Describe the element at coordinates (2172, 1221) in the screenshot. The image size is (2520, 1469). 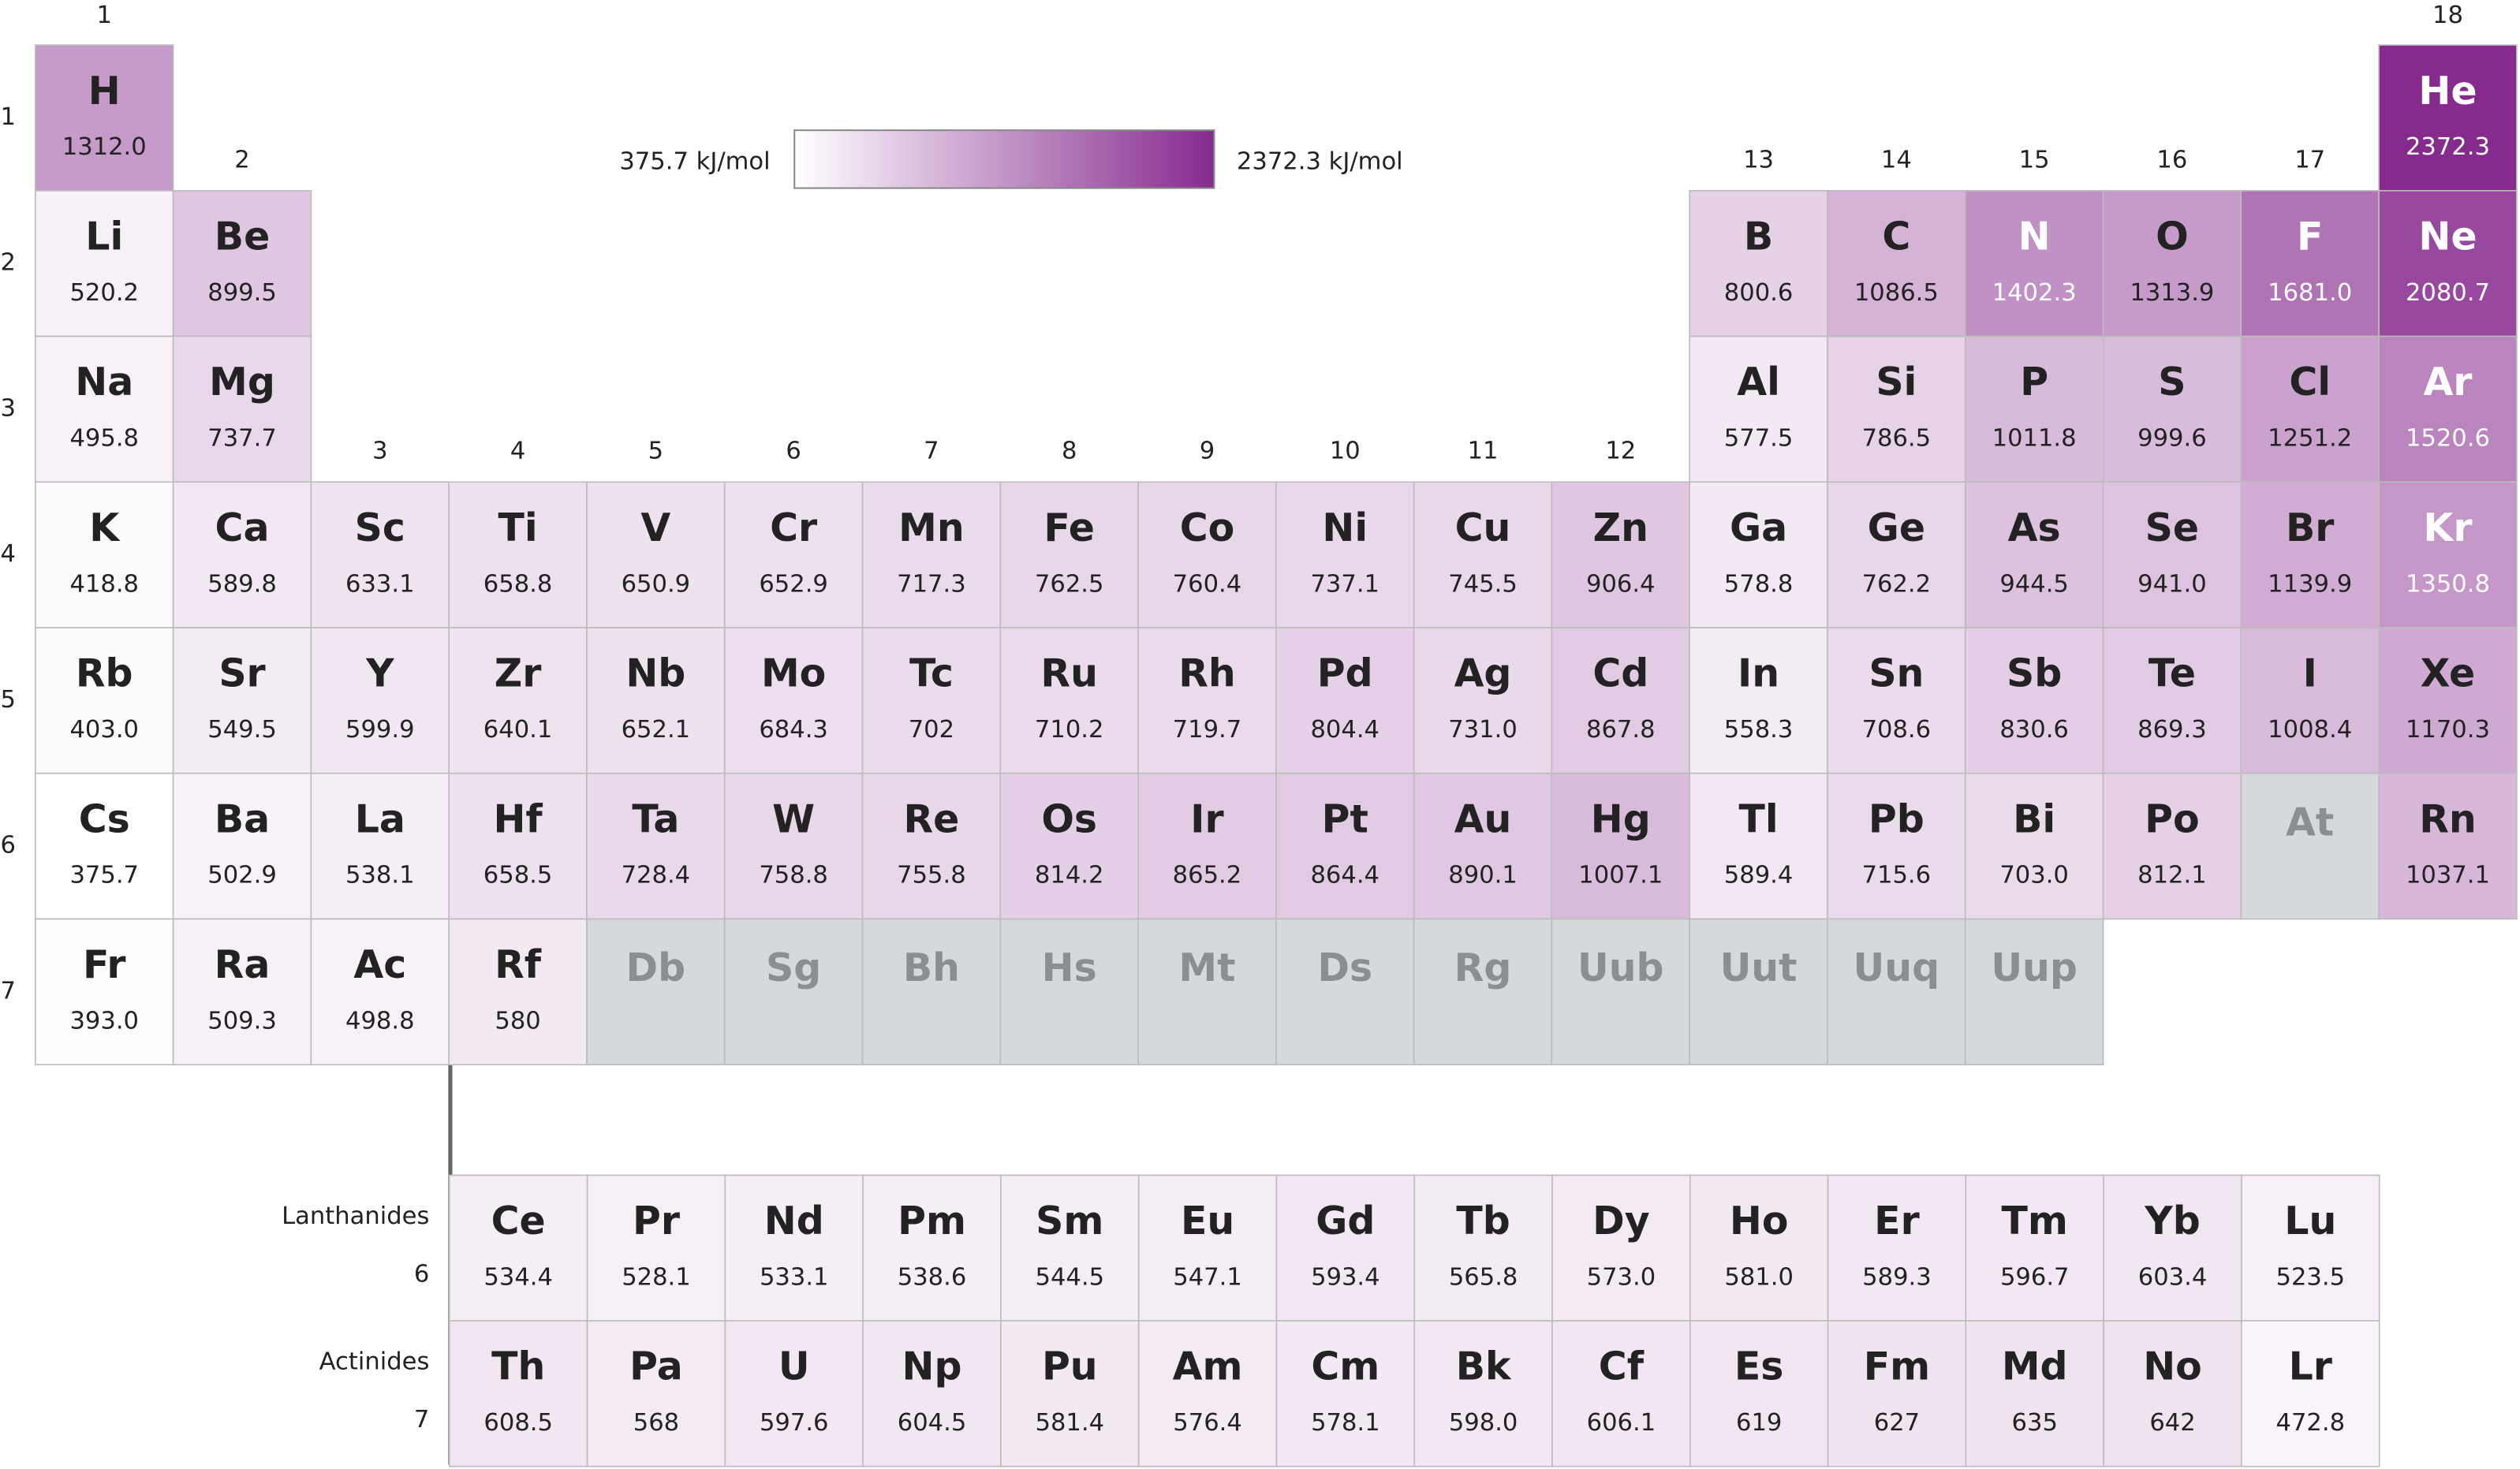
I see `element-symbol: Yb` at that location.